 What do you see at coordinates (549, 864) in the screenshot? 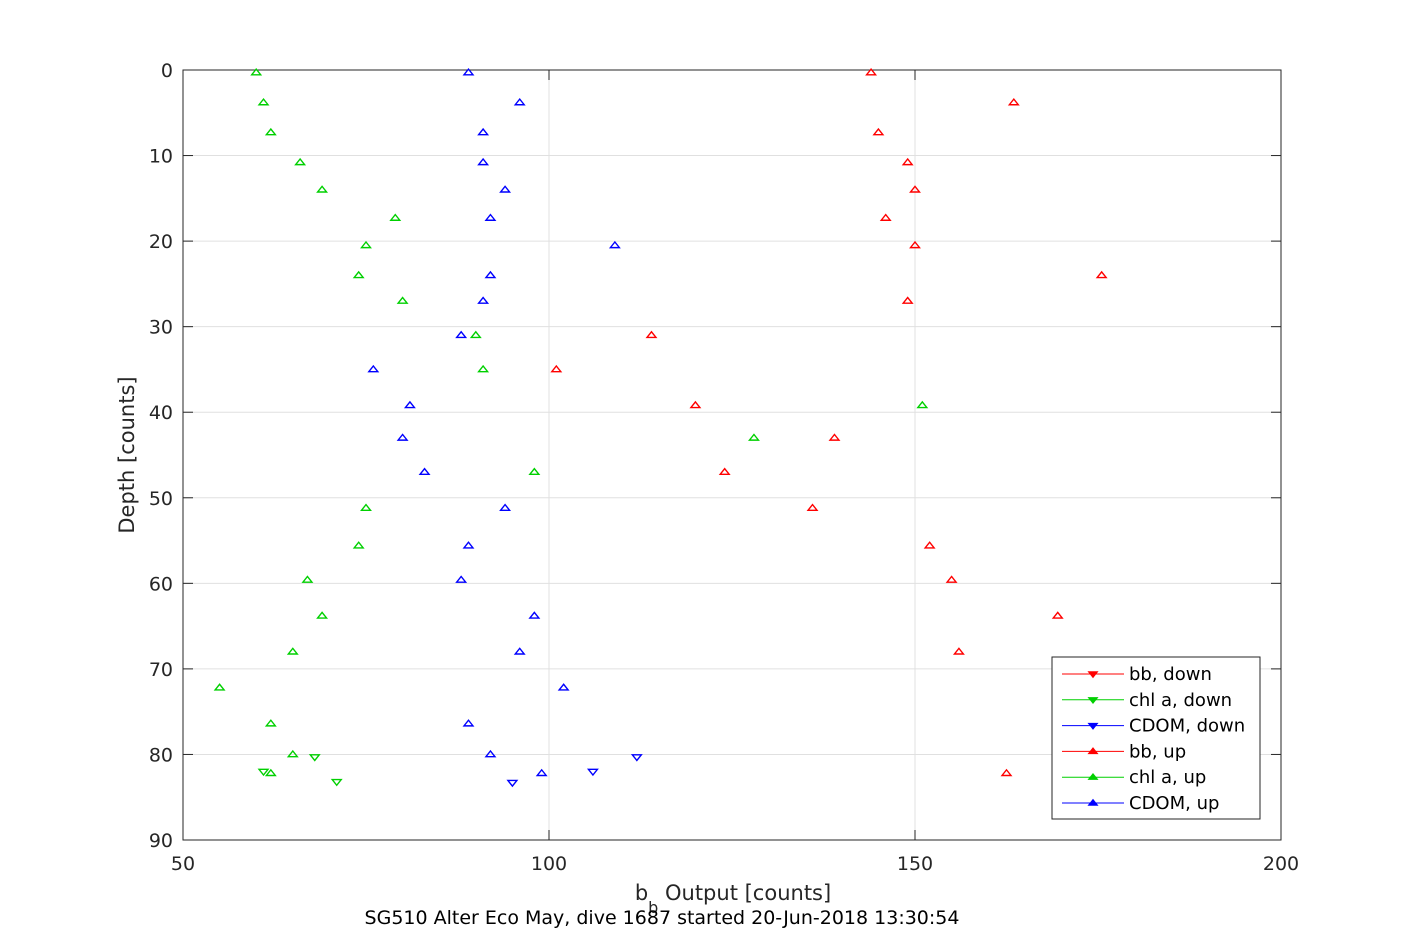
I see `x-tick-label: 100` at bounding box center [549, 864].